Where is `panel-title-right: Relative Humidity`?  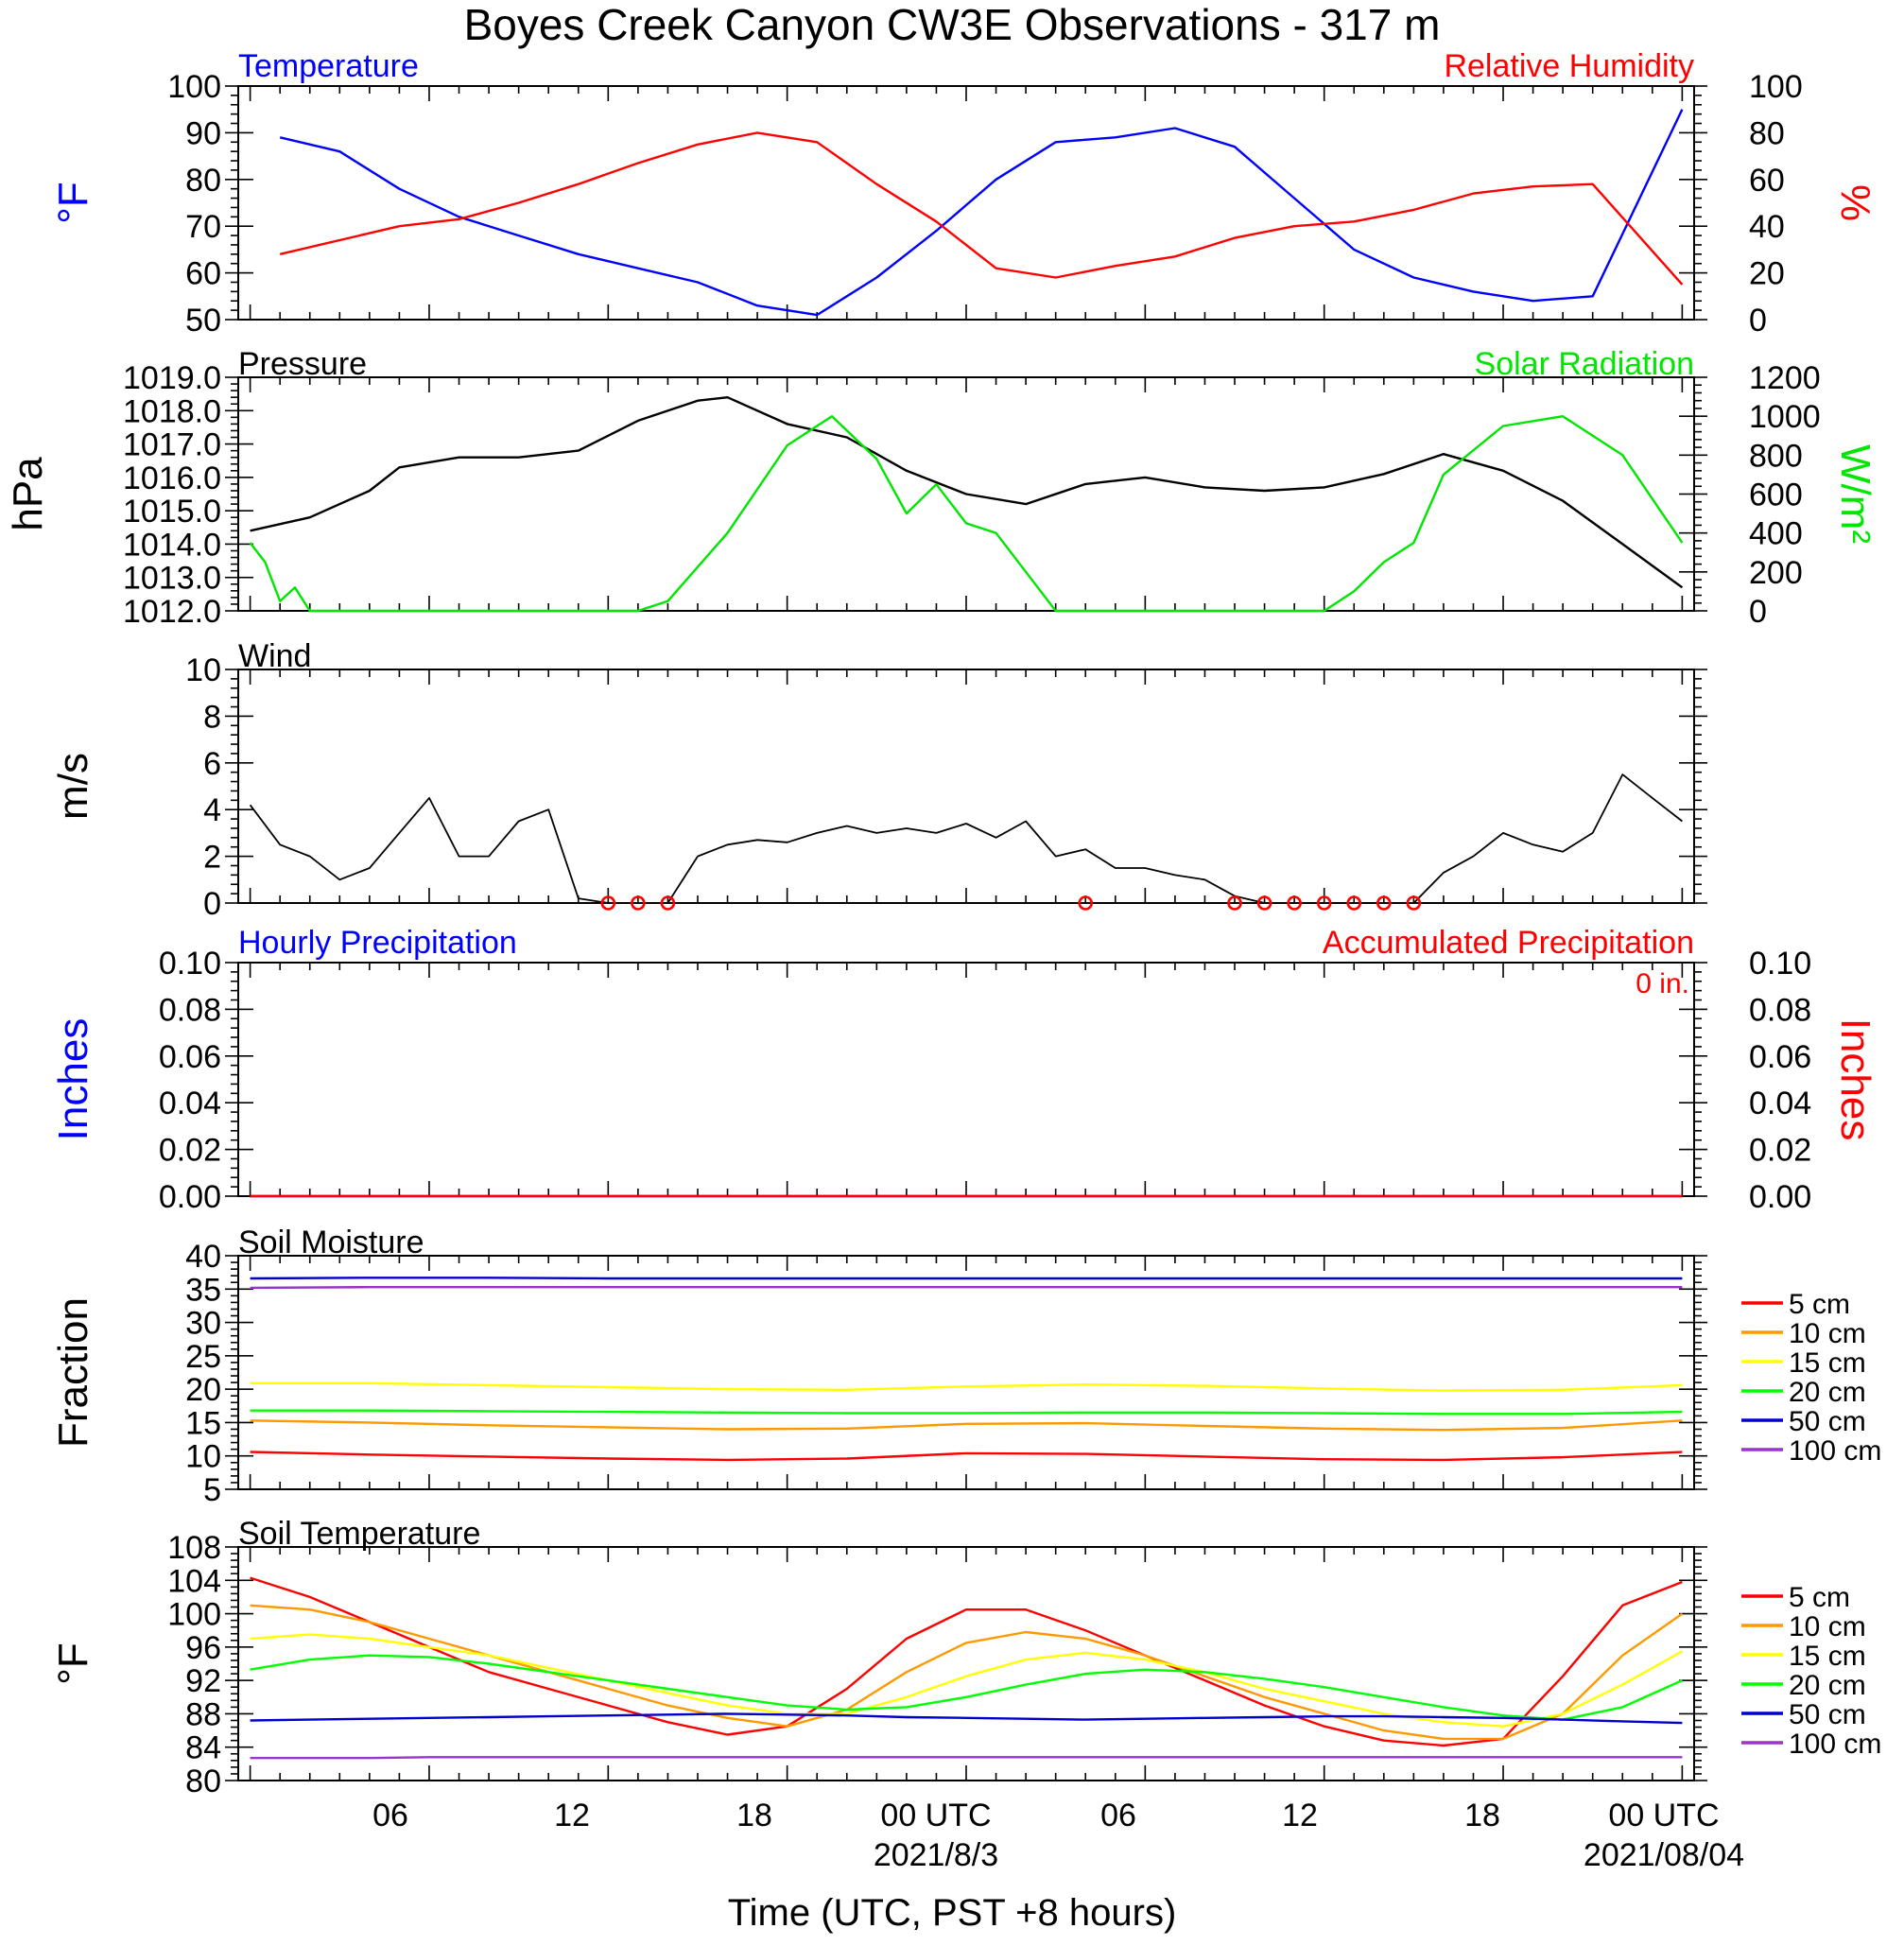
panel-title-right: Relative Humidity is located at coordinates (1569, 66).